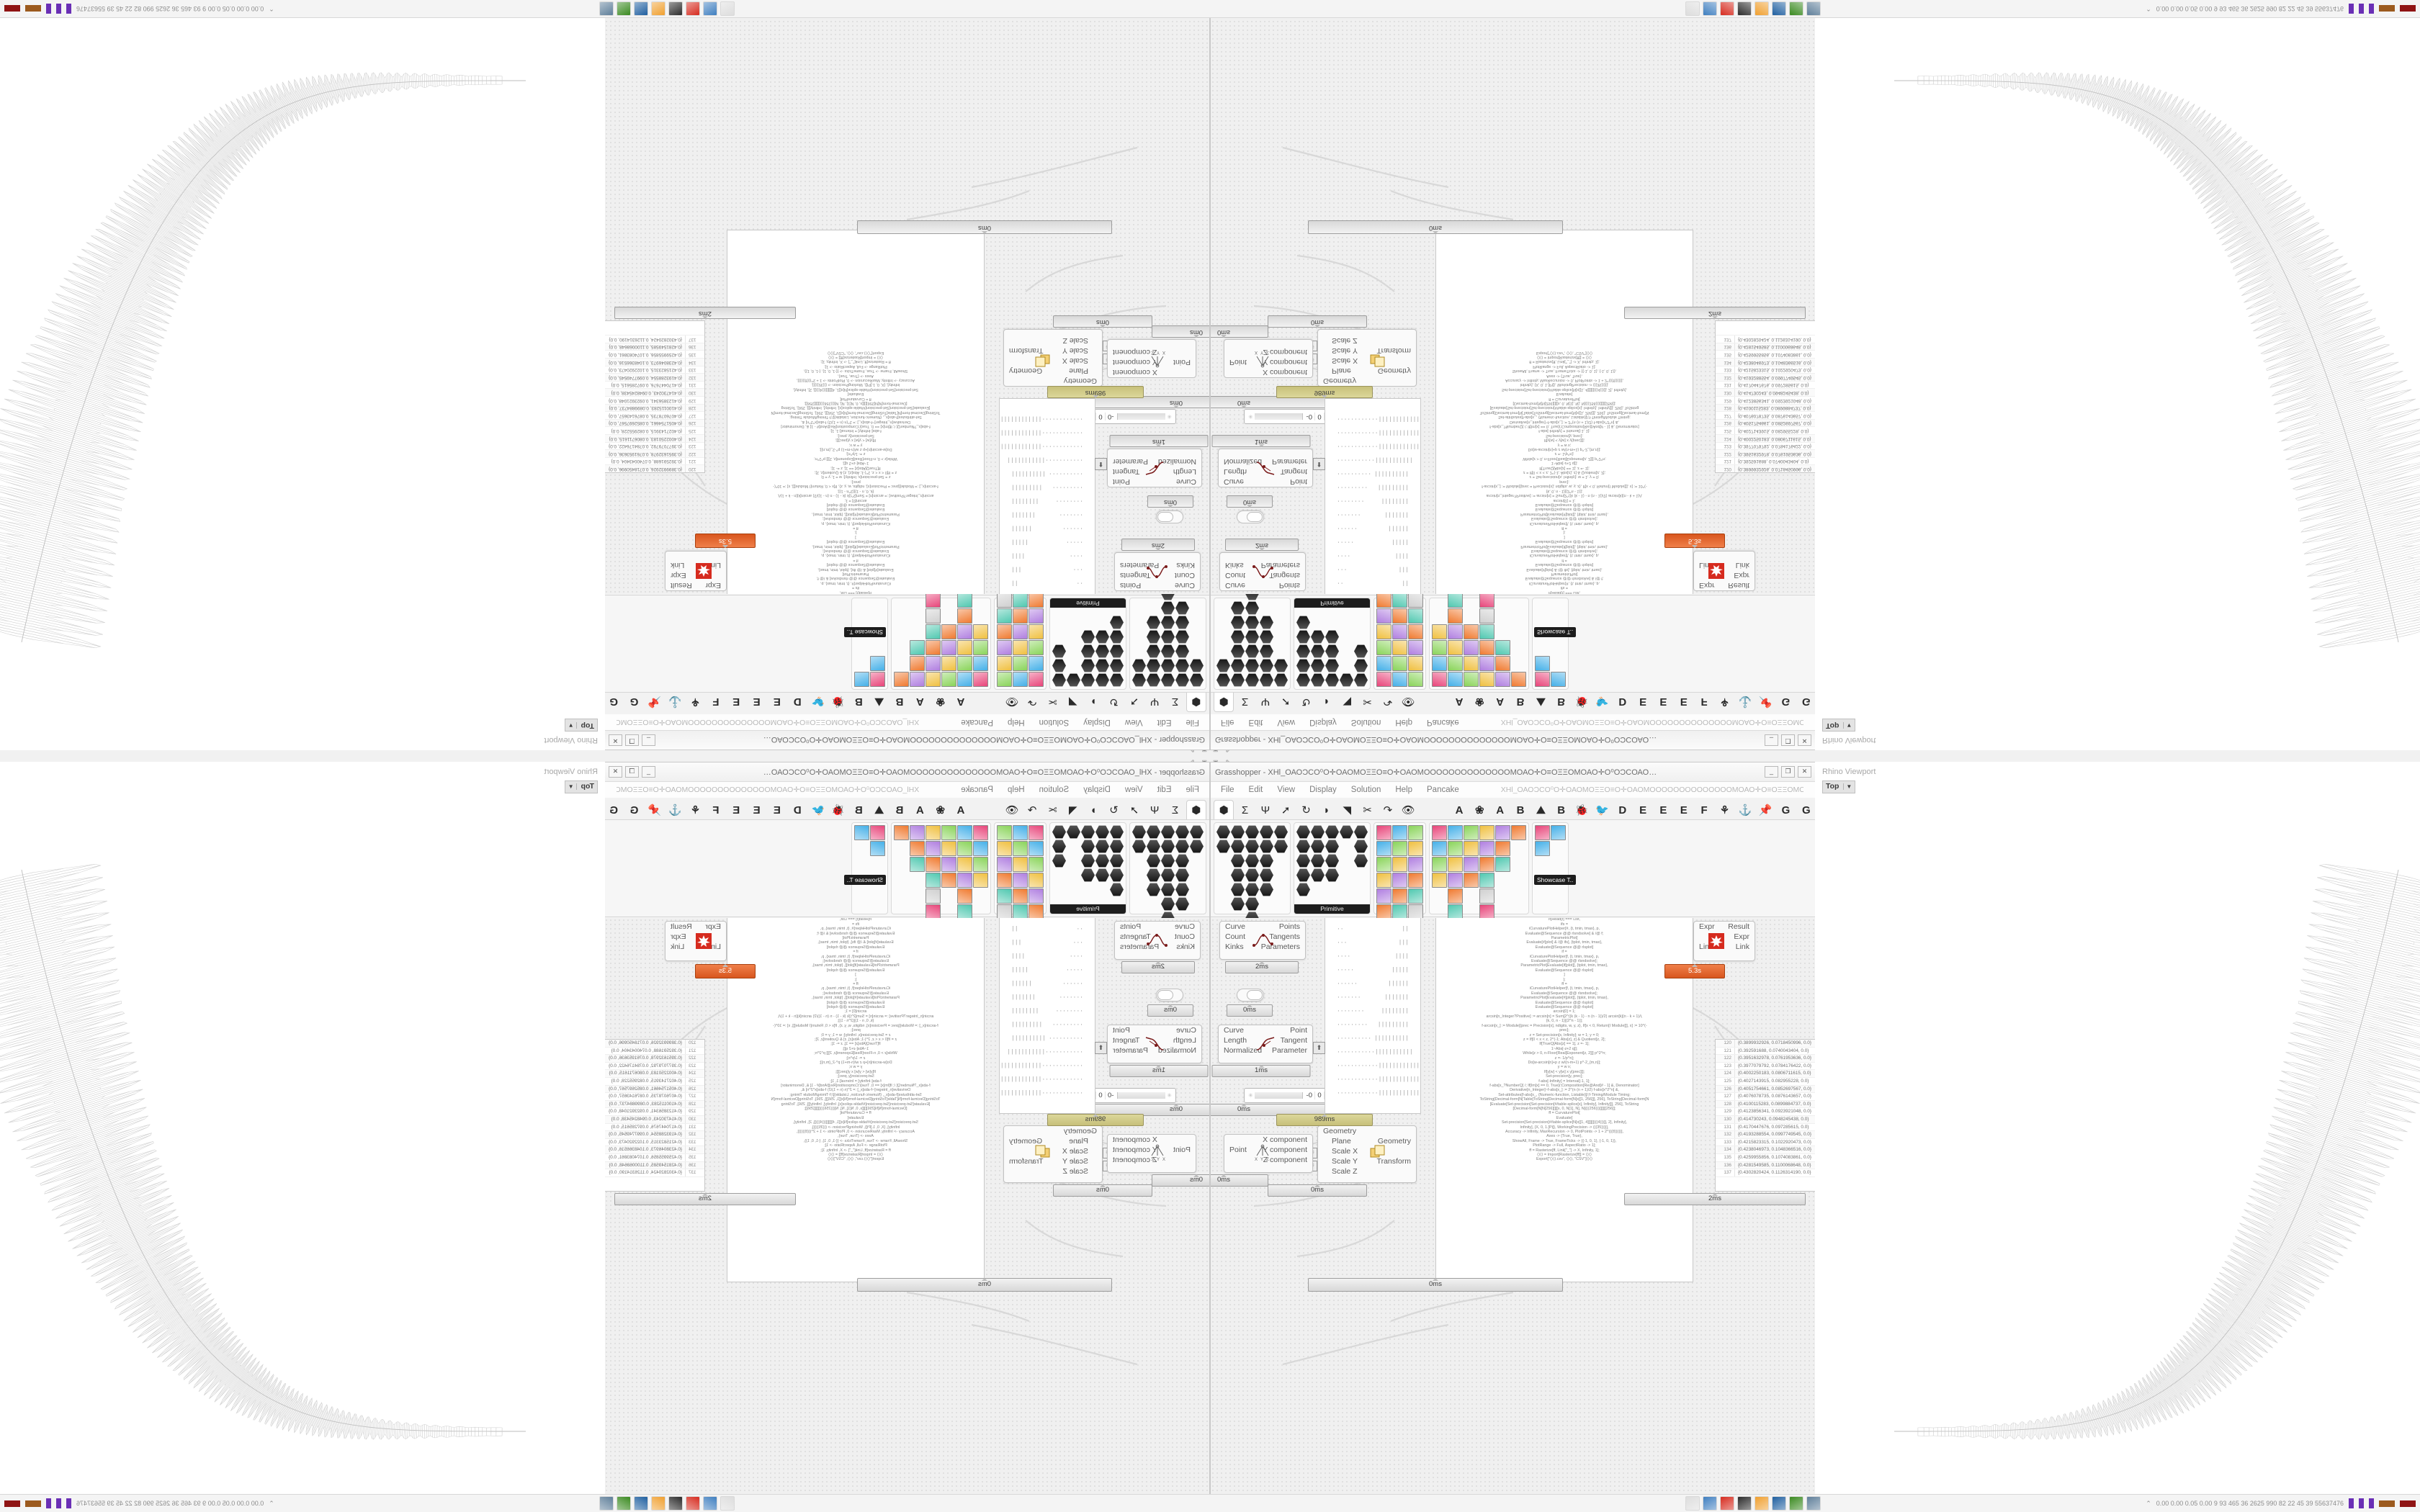 The height and width of the screenshot is (1512, 2420). Describe the element at coordinates (1326, 702) in the screenshot. I see `surface-tab: ◗` at that location.